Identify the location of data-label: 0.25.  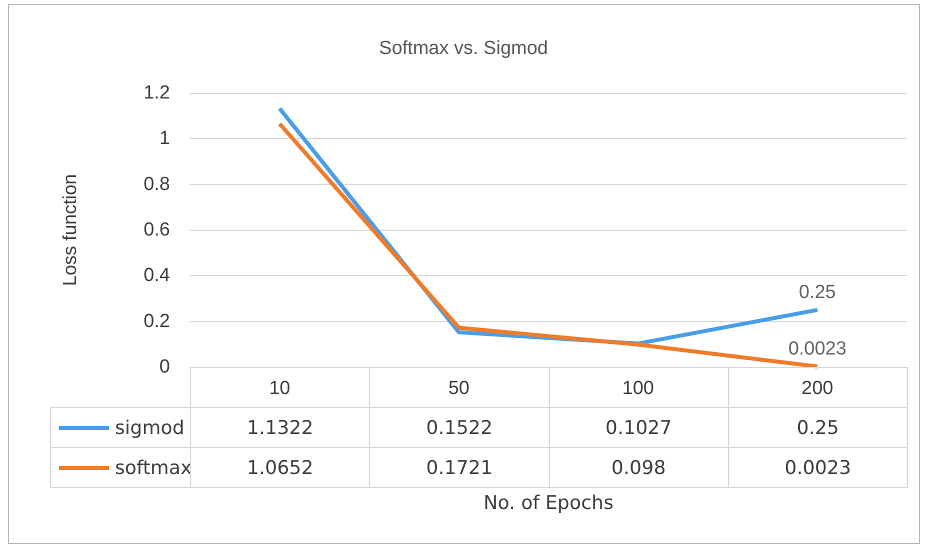
(818, 427).